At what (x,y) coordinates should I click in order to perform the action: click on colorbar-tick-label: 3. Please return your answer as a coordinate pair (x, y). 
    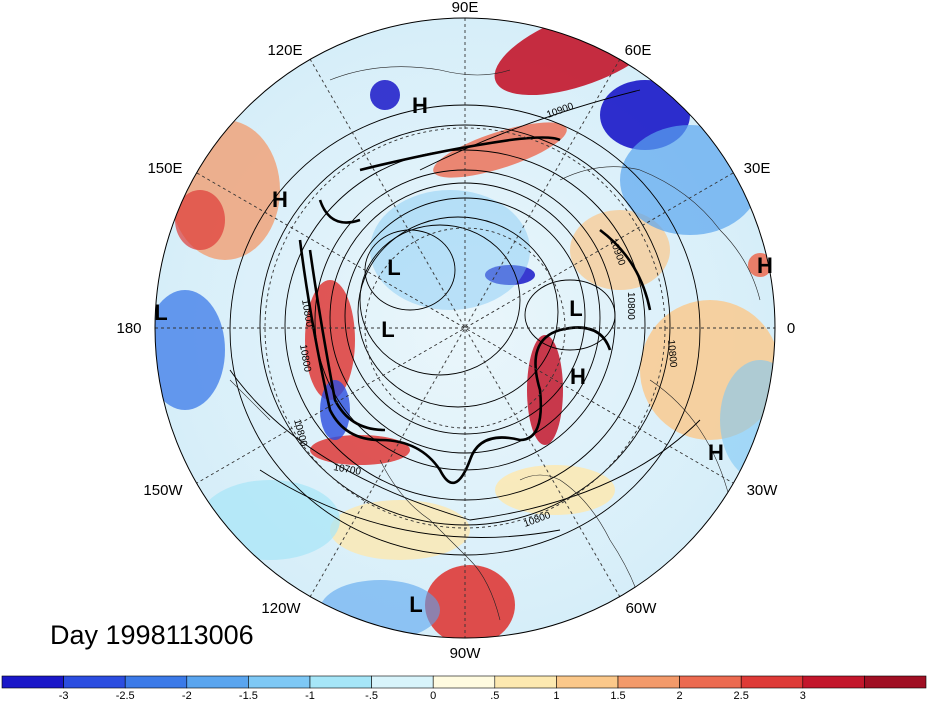
    Looking at the image, I should click on (803, 696).